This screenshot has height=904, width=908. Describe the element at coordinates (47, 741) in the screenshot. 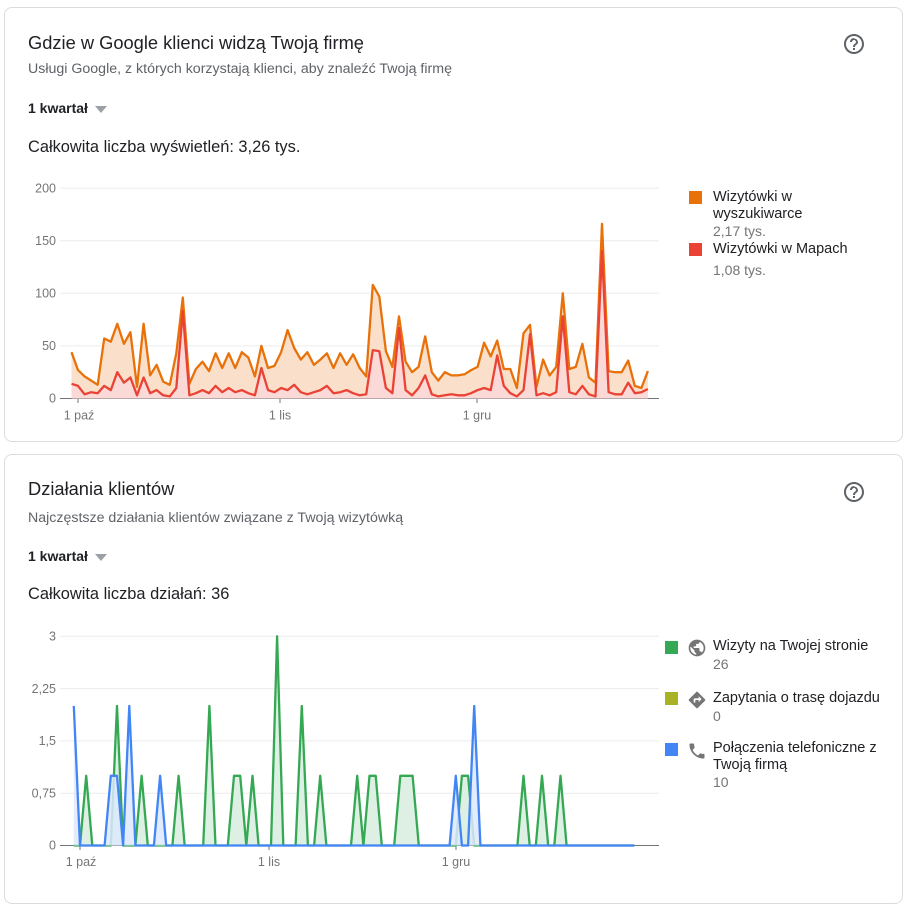

I see `svg-text: 1,5` at that location.